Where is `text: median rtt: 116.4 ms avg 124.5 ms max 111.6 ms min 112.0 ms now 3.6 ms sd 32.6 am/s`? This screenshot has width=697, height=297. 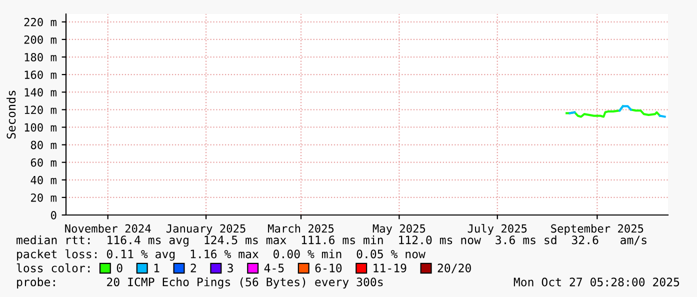
text: median rtt: 116.4 ms avg 124.5 ms max 111.6 ms min 112.0 ms now 3.6 ms sd 32.6 am/s is located at coordinates (331, 241).